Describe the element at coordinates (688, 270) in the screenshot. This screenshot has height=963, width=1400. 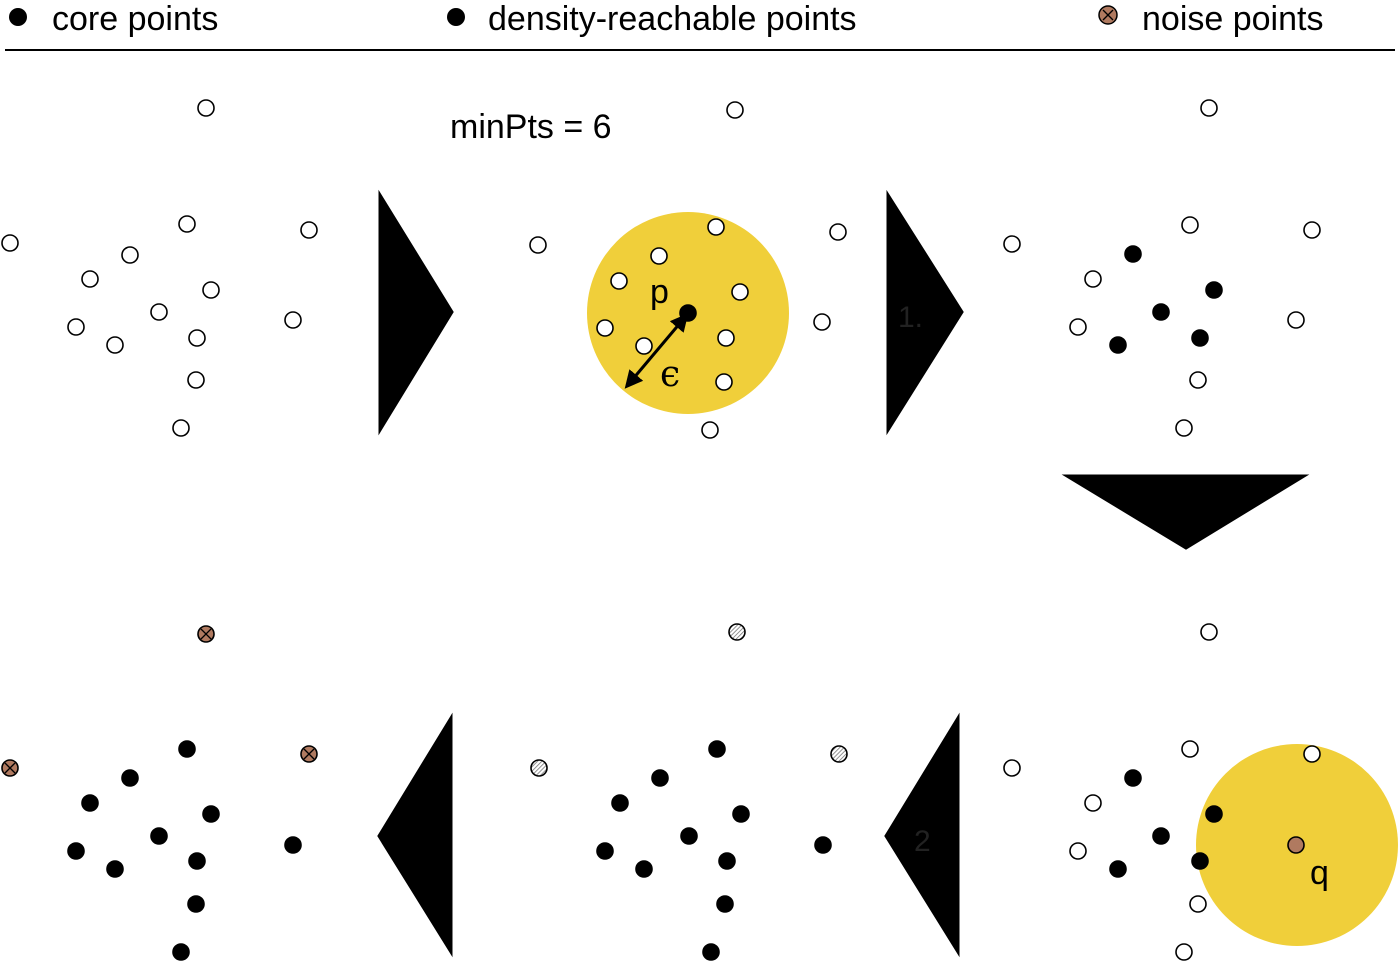
I see `panel-core-check` at that location.